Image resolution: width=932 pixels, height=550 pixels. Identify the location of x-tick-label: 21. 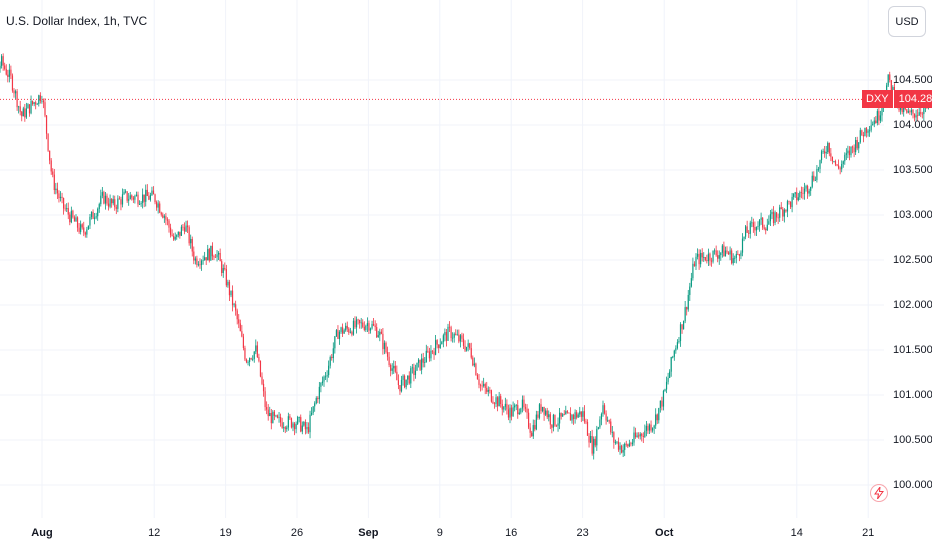
(868, 533).